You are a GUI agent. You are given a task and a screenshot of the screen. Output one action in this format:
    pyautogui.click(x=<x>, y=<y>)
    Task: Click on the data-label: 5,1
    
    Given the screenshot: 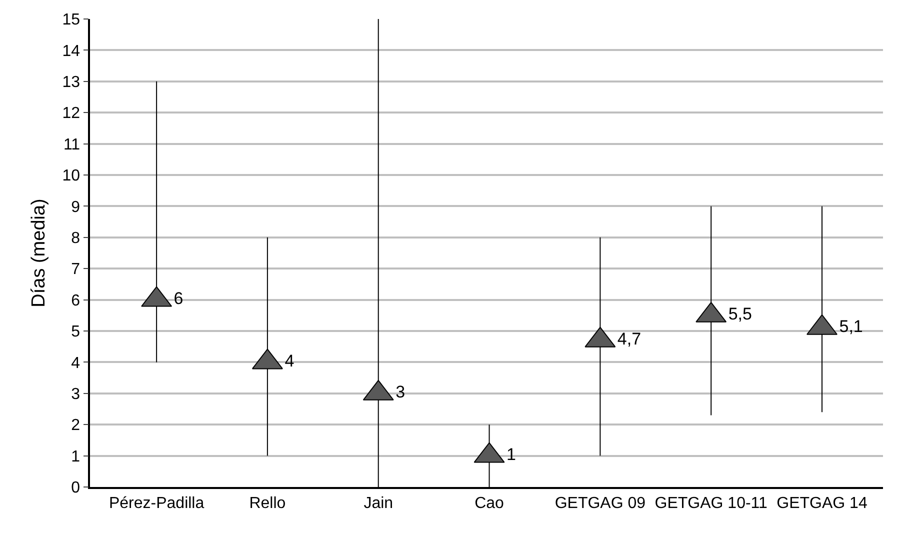 What is the action you would take?
    pyautogui.click(x=851, y=326)
    